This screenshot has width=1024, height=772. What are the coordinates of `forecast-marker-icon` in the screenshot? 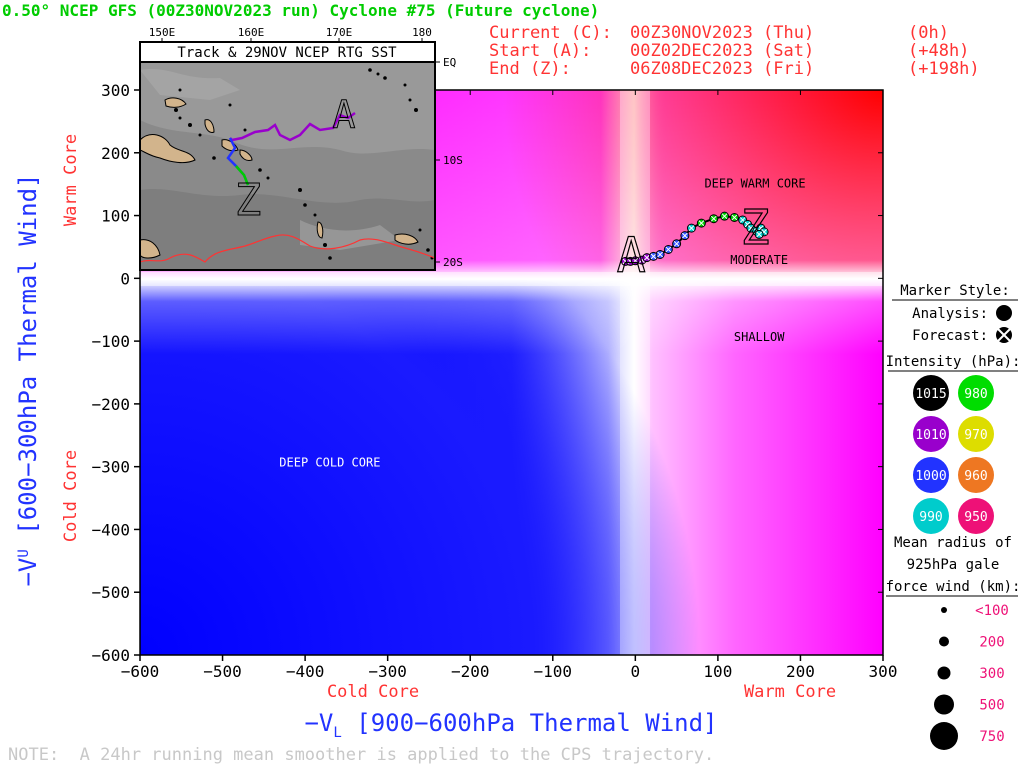 It's located at (1004, 335).